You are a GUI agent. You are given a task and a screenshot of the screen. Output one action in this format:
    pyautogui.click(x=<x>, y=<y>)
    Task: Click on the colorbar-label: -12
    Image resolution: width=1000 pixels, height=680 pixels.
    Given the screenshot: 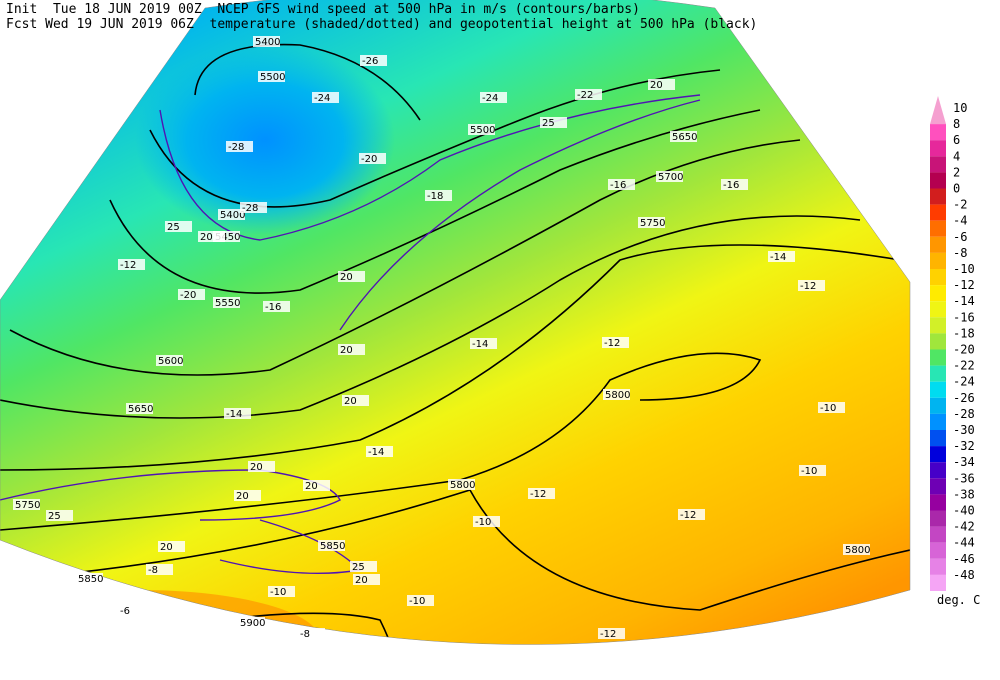 What is the action you would take?
    pyautogui.click(x=964, y=285)
    